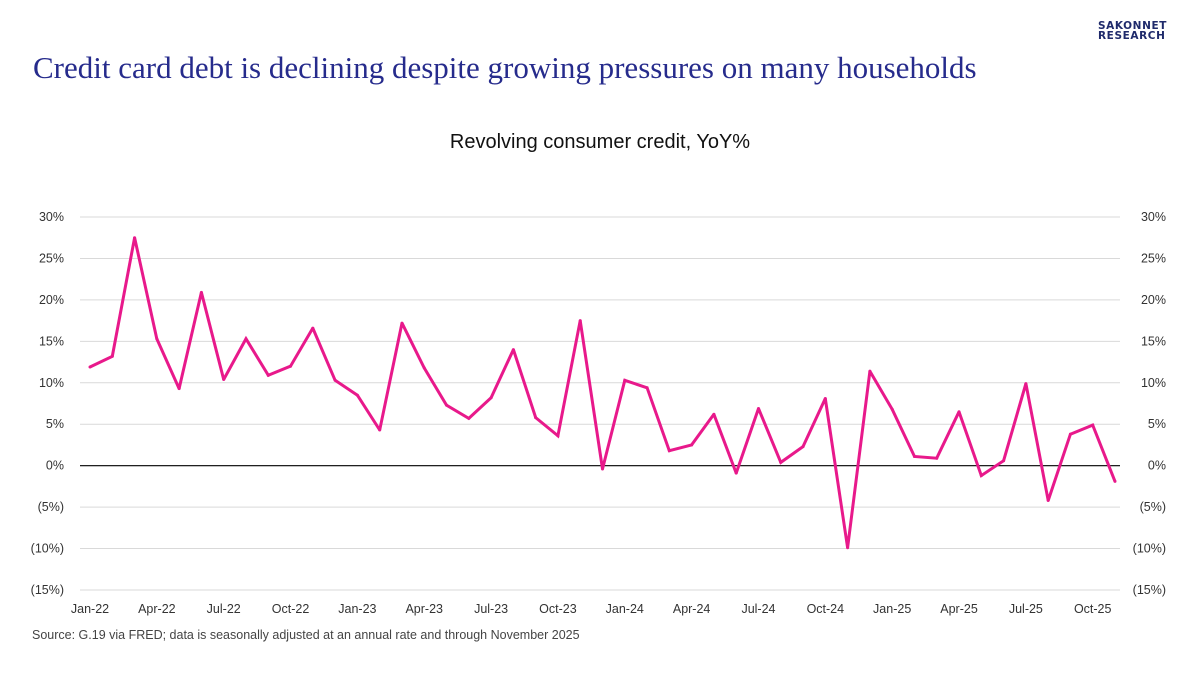  I want to click on y-tick-label-left: 15%, so click(51, 341).